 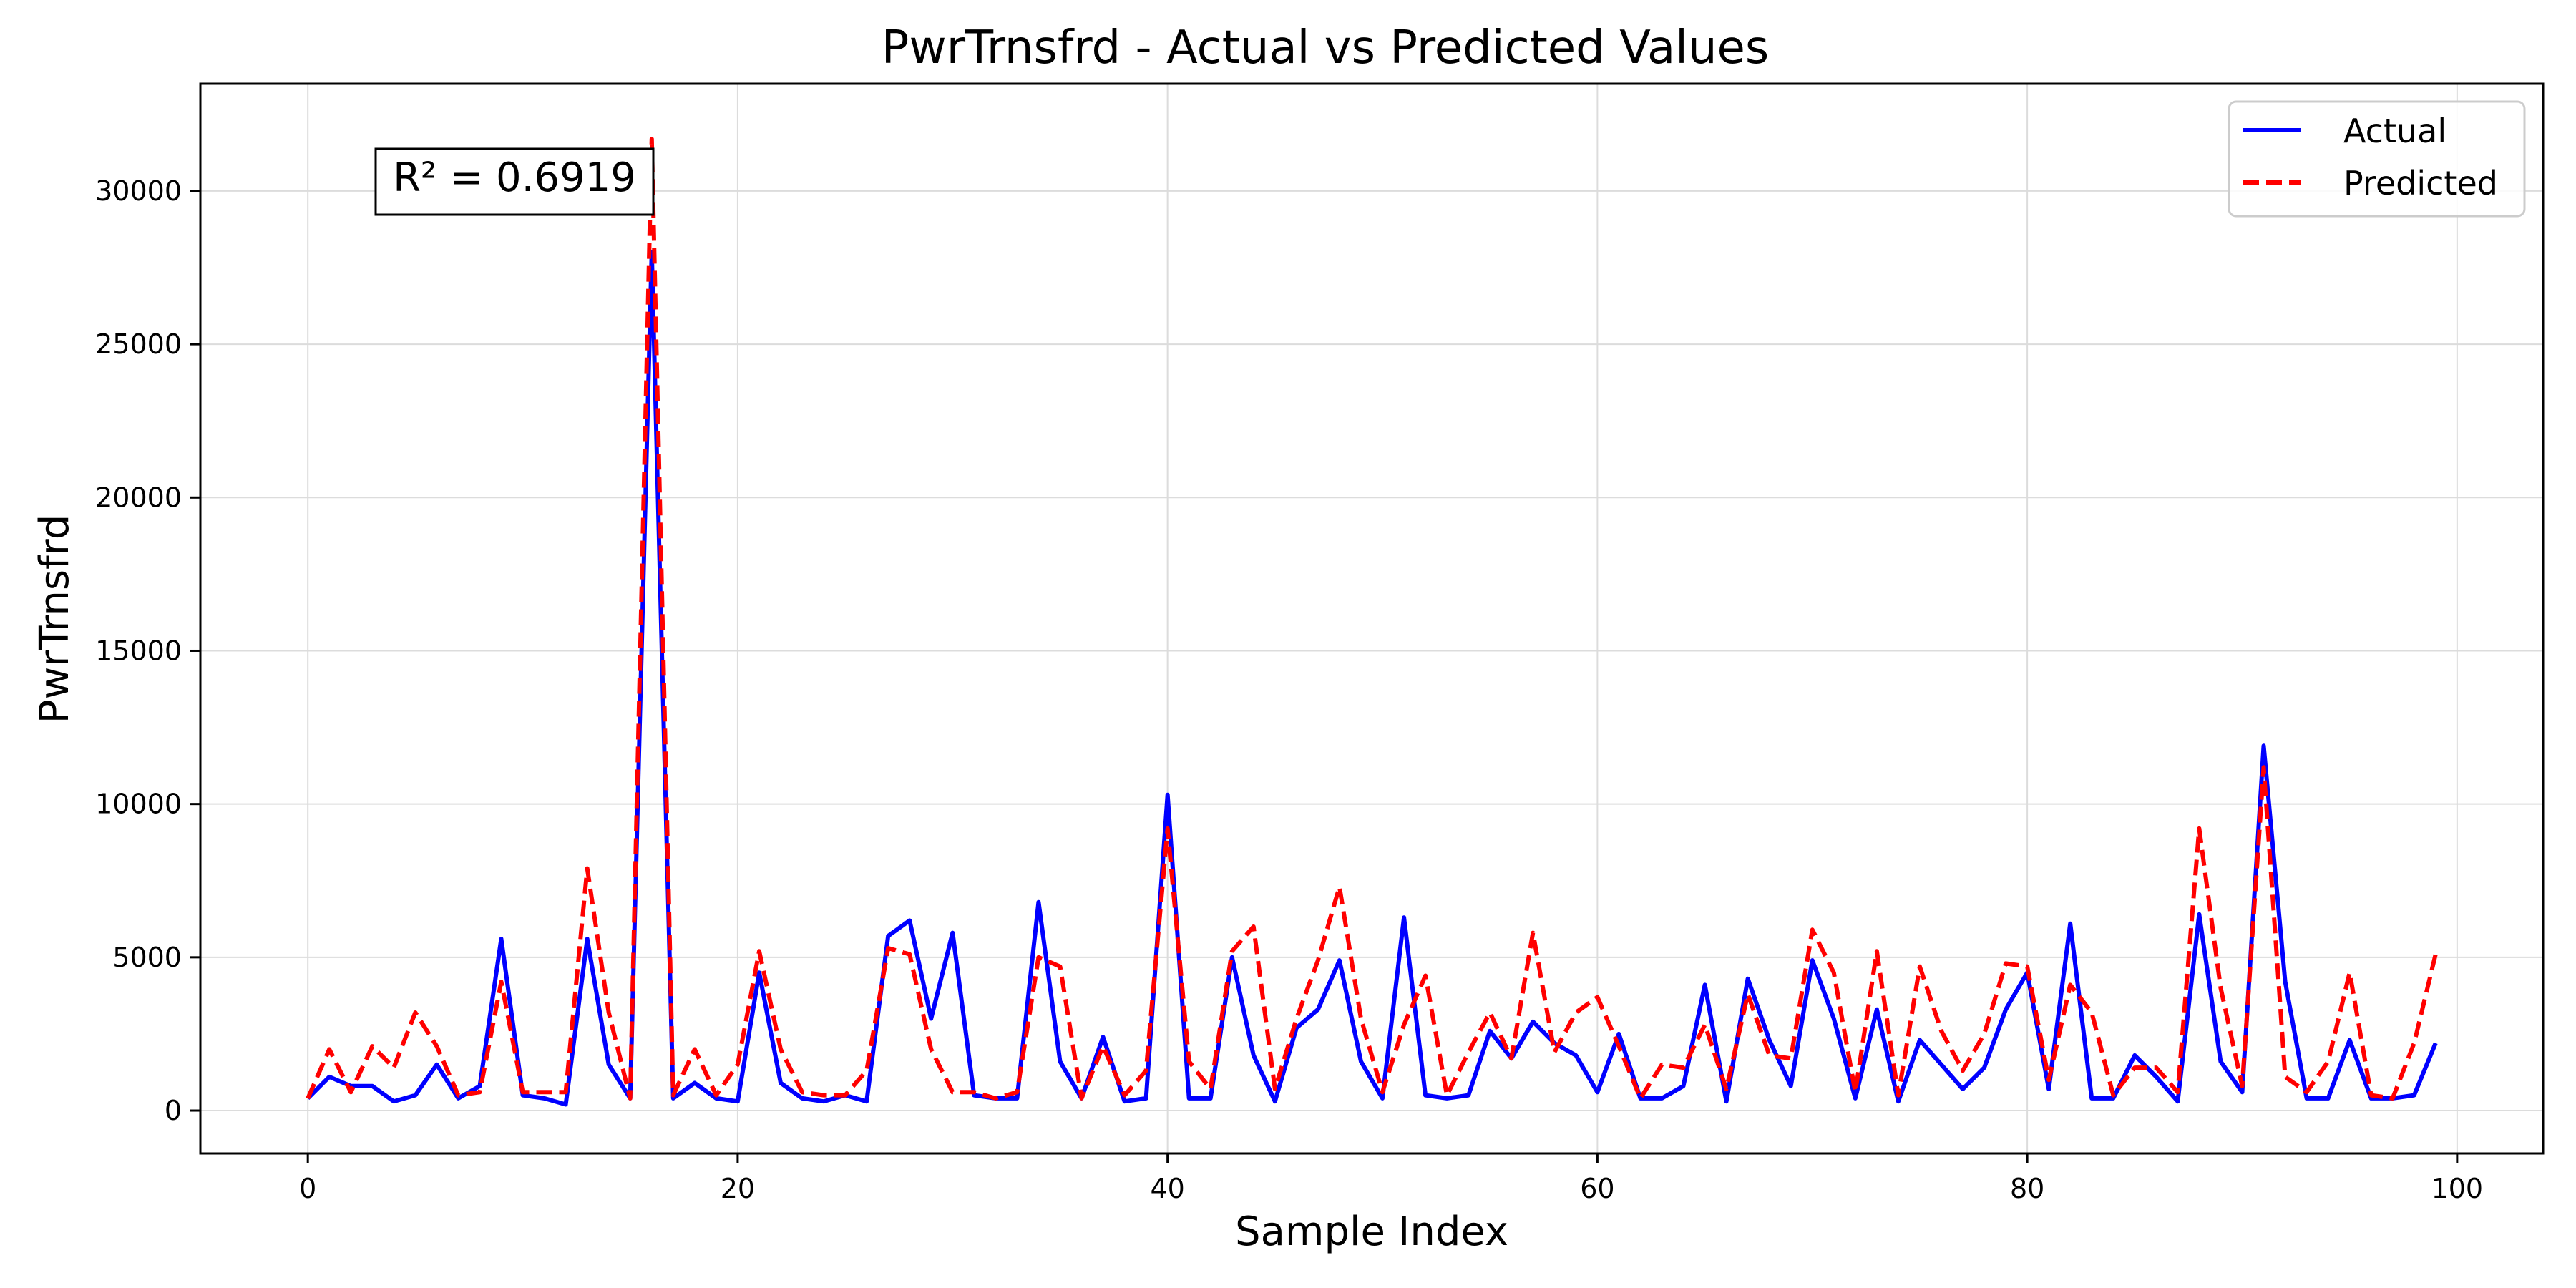 I want to click on x-tick-label: 40, so click(x=1167, y=1188).